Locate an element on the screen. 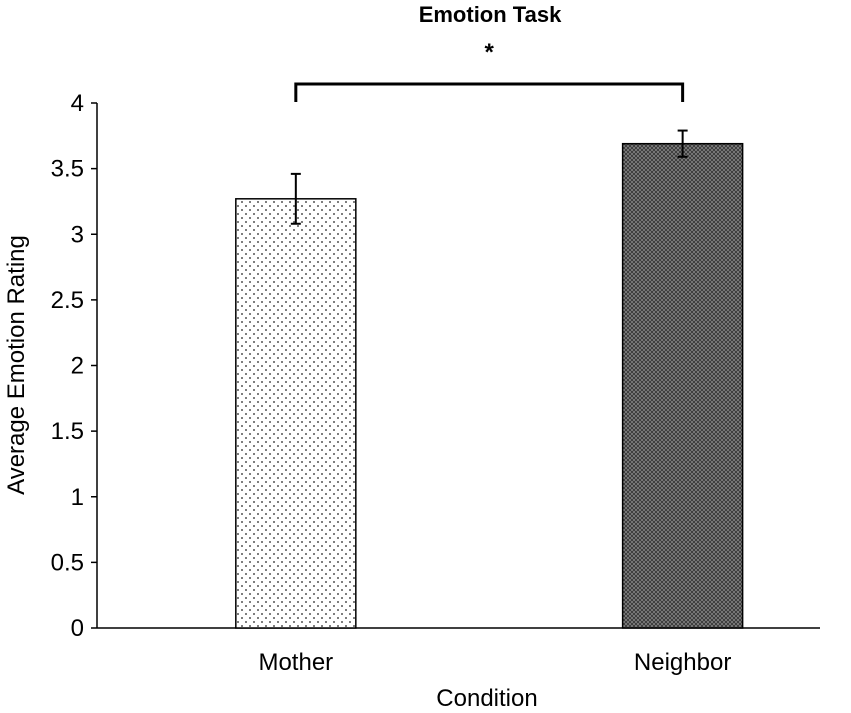  y-tick-label: 0.5 is located at coordinates (67, 562).